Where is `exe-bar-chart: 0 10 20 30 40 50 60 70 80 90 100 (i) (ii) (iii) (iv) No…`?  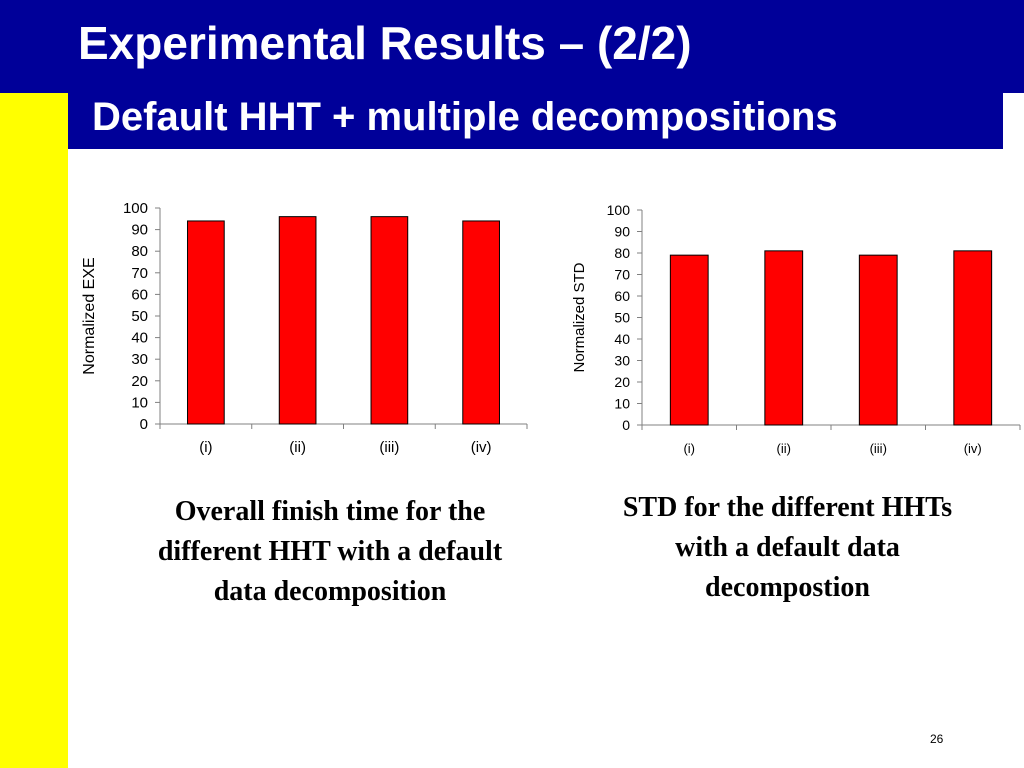 exe-bar-chart: 0 10 20 30 40 50 60 70 80 90 100 (i) (ii) (iii) (iv) No… is located at coordinates (304, 328).